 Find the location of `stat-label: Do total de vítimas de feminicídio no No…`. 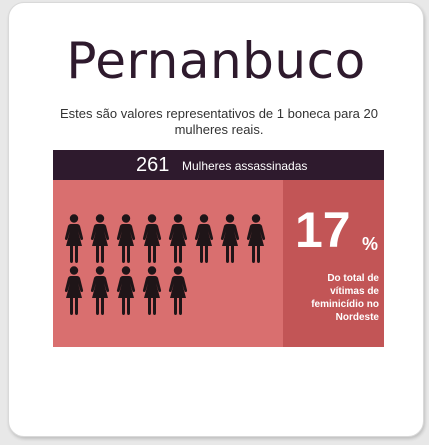

stat-label: Do total de vítimas de feminicídio no No… is located at coordinates (345, 298).